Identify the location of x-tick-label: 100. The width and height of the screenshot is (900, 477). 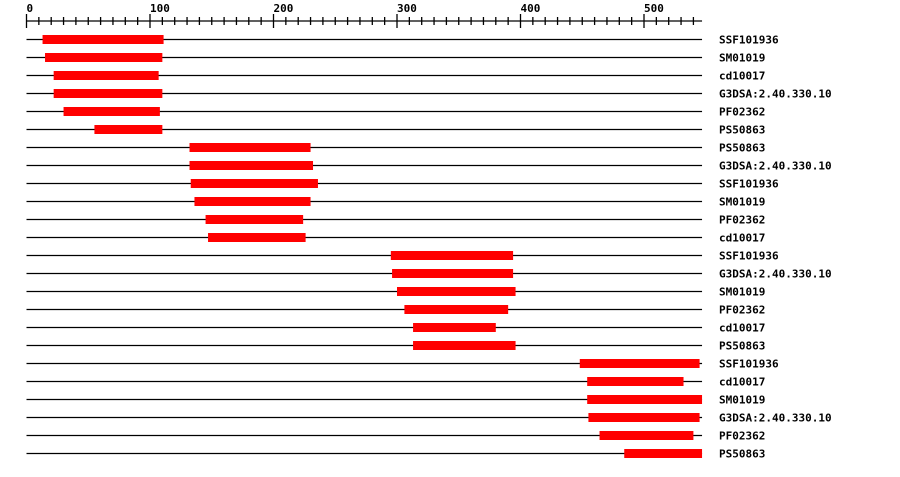
(160, 8).